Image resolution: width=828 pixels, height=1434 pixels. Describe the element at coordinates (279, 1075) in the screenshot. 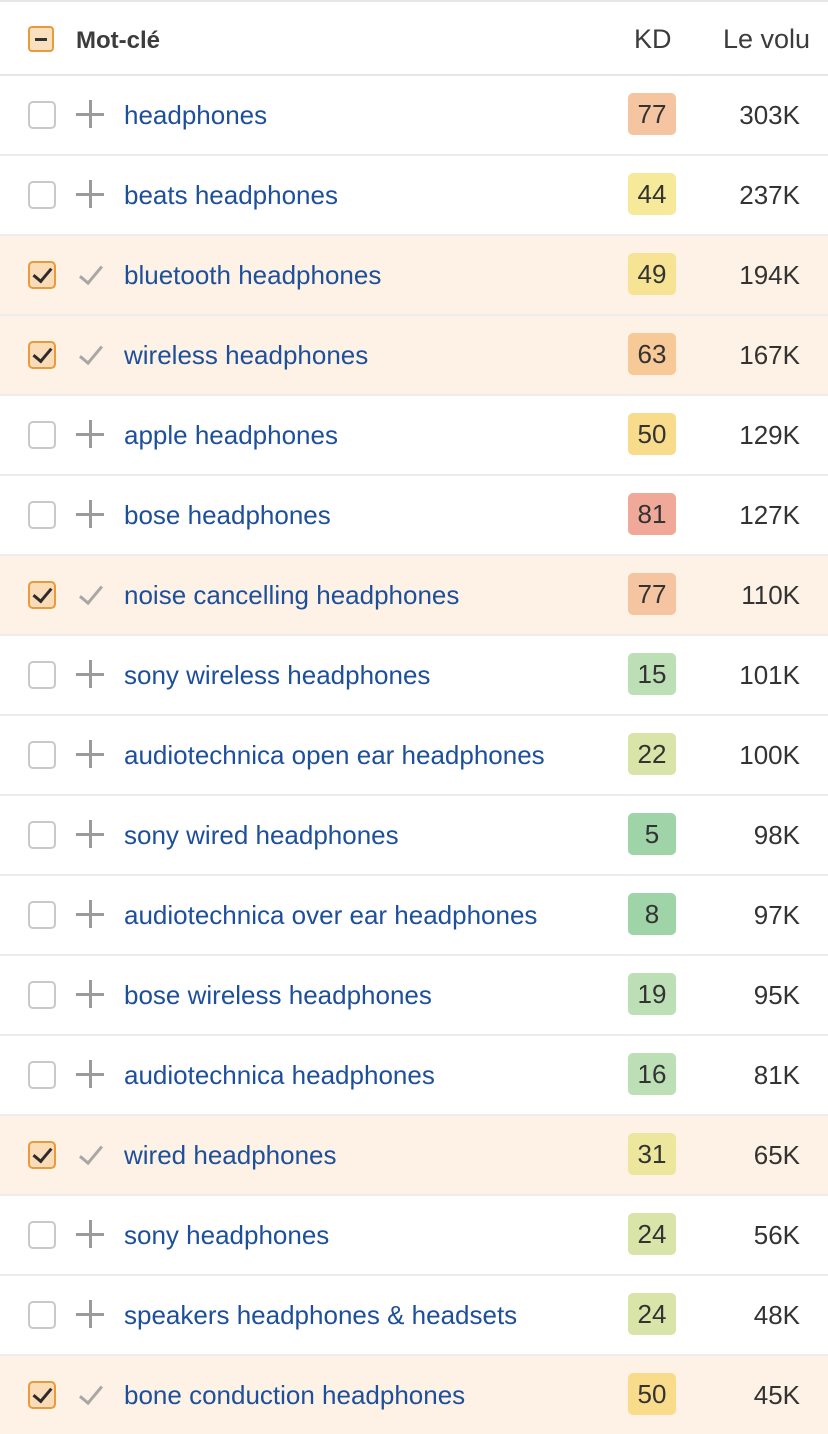

I see `keyword-link: audiotechnica headphones` at that location.